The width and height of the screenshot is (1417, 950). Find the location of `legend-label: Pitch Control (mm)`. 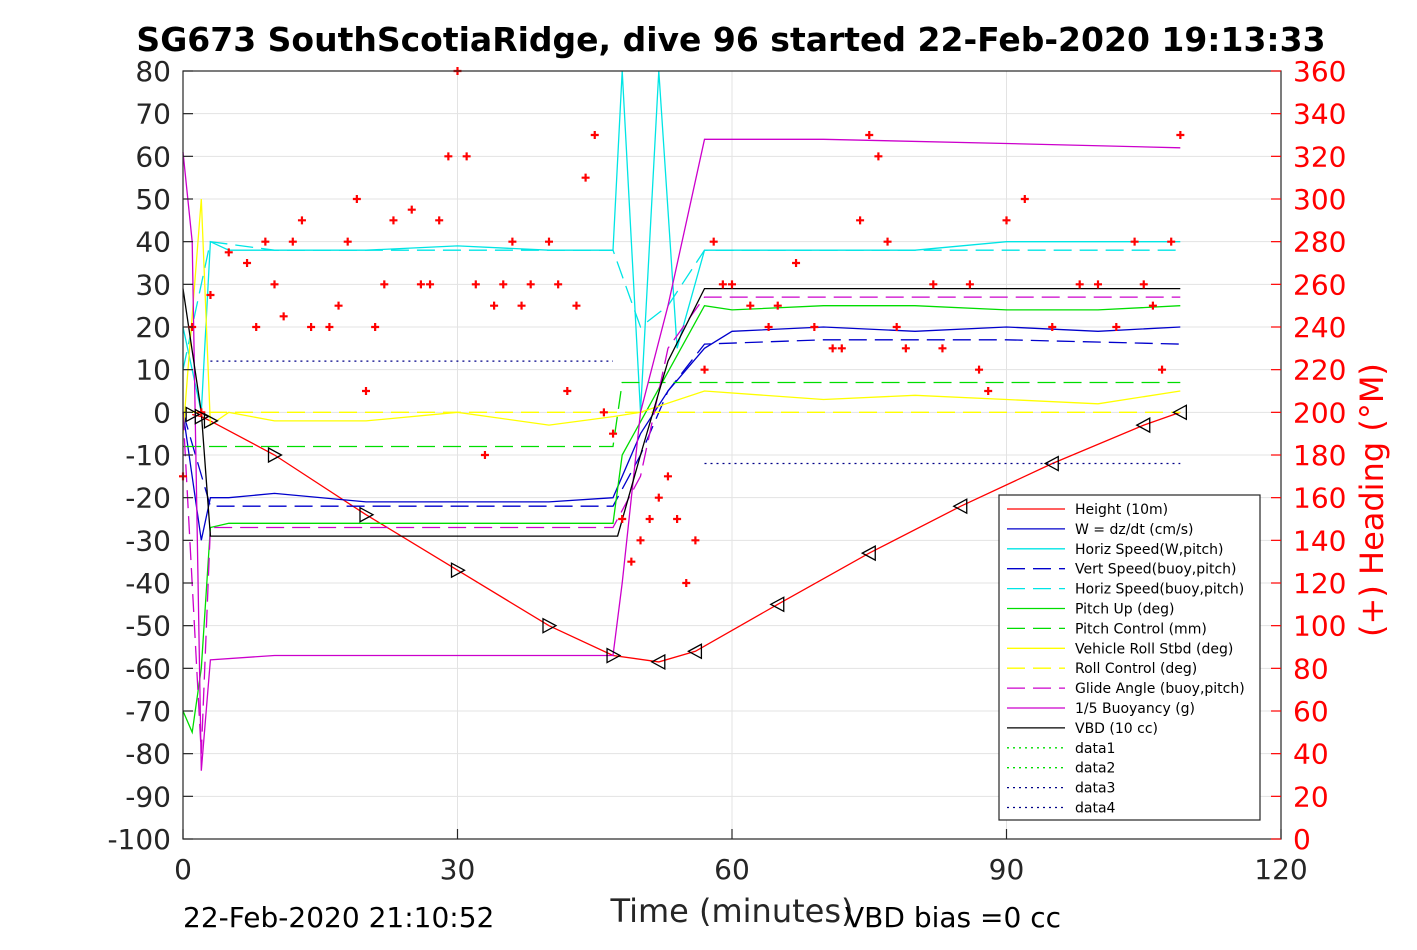

legend-label: Pitch Control (mm) is located at coordinates (1141, 629).